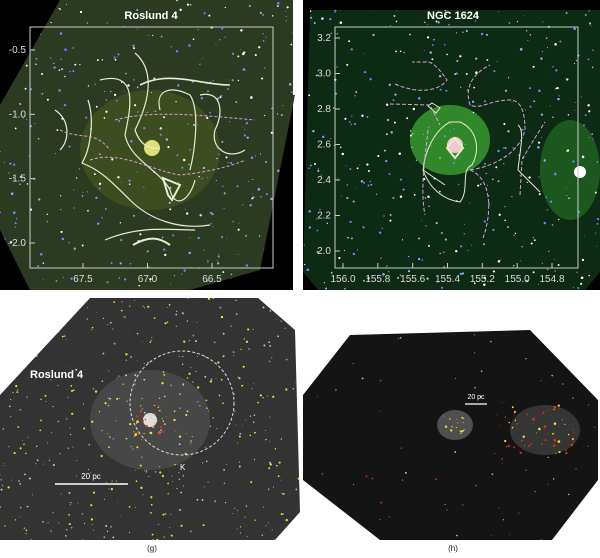 This screenshot has height=558, width=600. What do you see at coordinates (150, 149) in the screenshot?
I see `roslund4-contours` at bounding box center [150, 149].